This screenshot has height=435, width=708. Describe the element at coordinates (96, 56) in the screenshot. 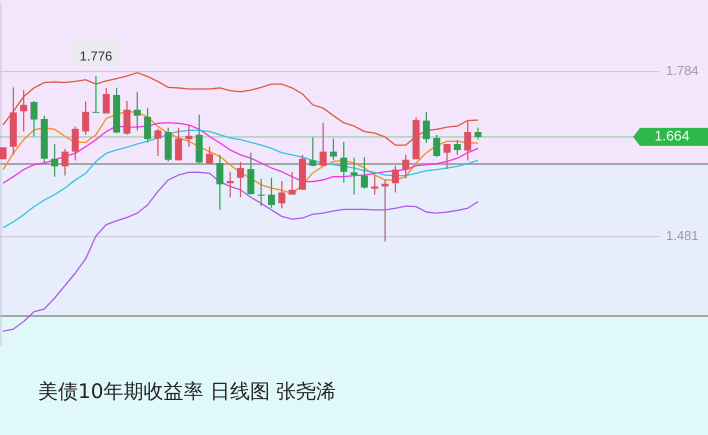

I see `annotation: 1.776` at that location.